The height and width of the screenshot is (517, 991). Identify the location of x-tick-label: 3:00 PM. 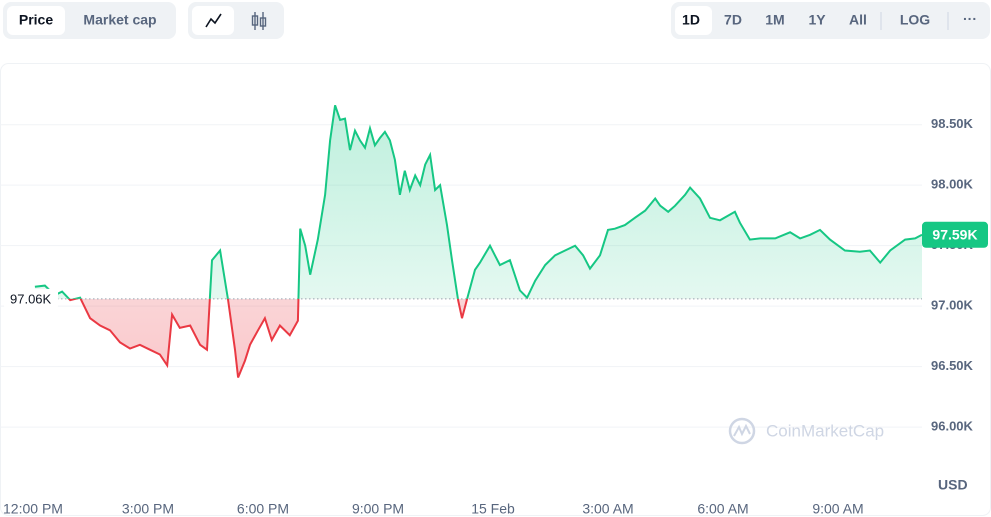
(148, 509).